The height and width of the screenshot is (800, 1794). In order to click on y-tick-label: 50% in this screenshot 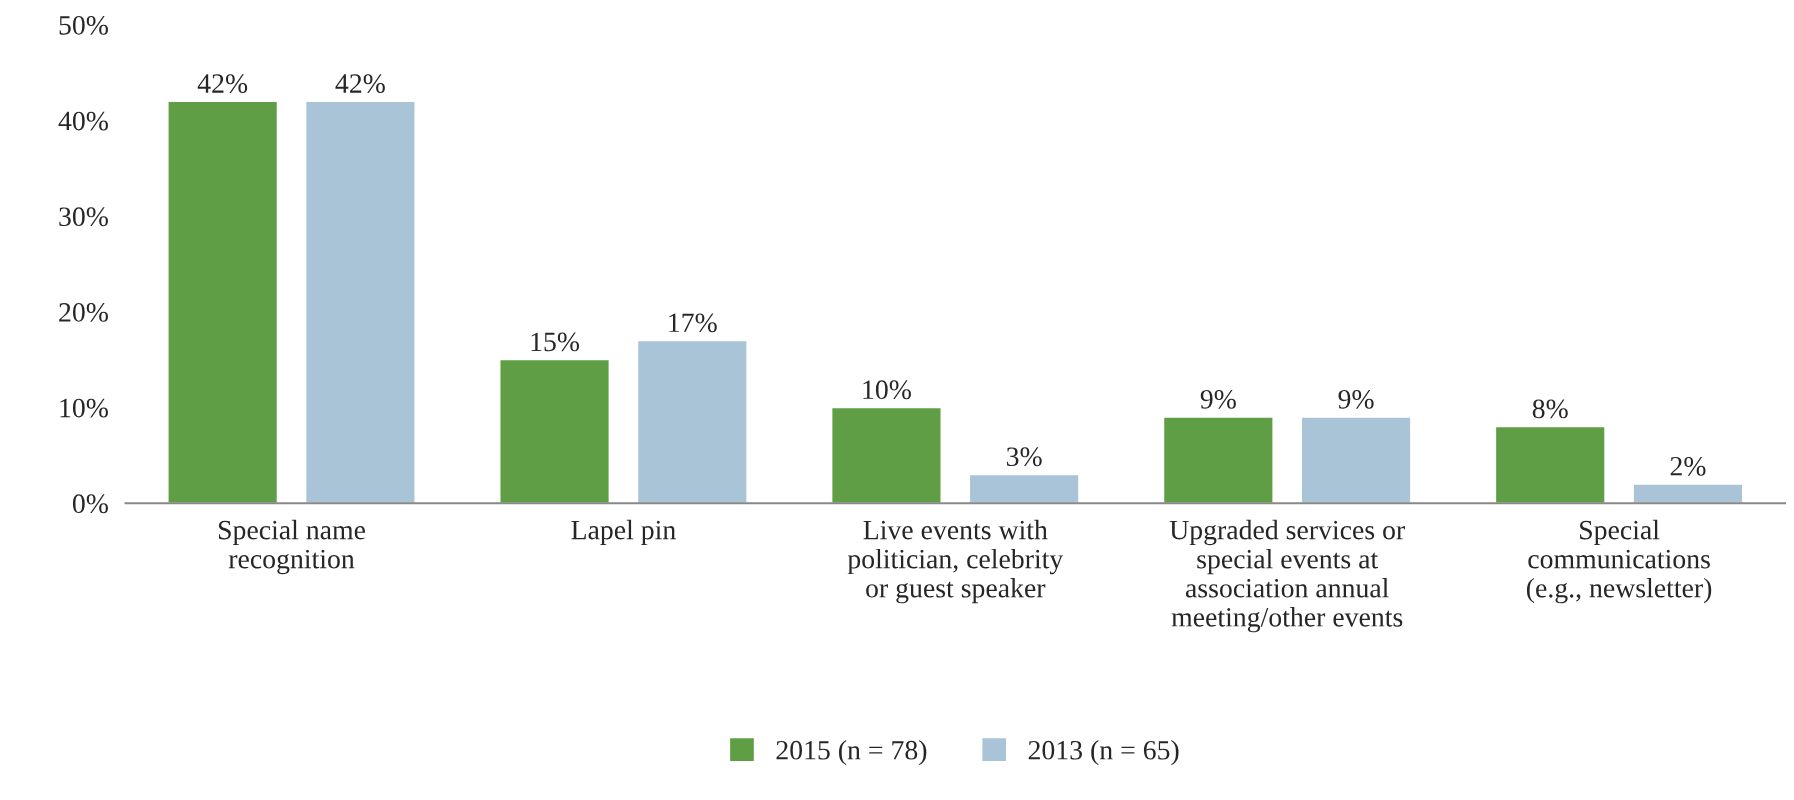, I will do `click(83, 25)`.